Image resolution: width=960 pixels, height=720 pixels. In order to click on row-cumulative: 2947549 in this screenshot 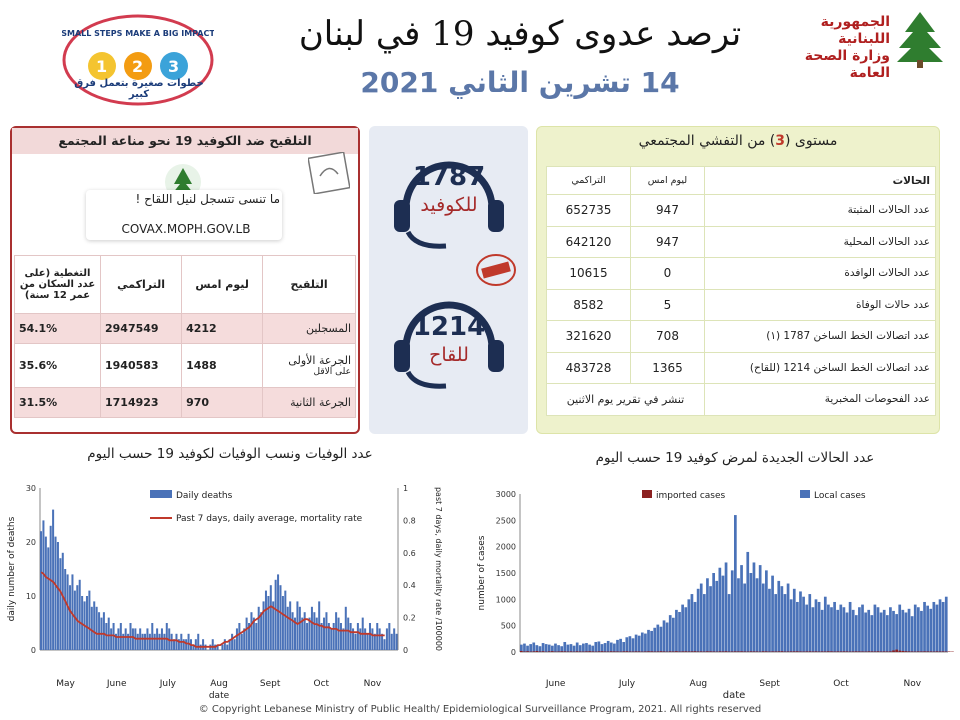, I will do `click(141, 328)`.